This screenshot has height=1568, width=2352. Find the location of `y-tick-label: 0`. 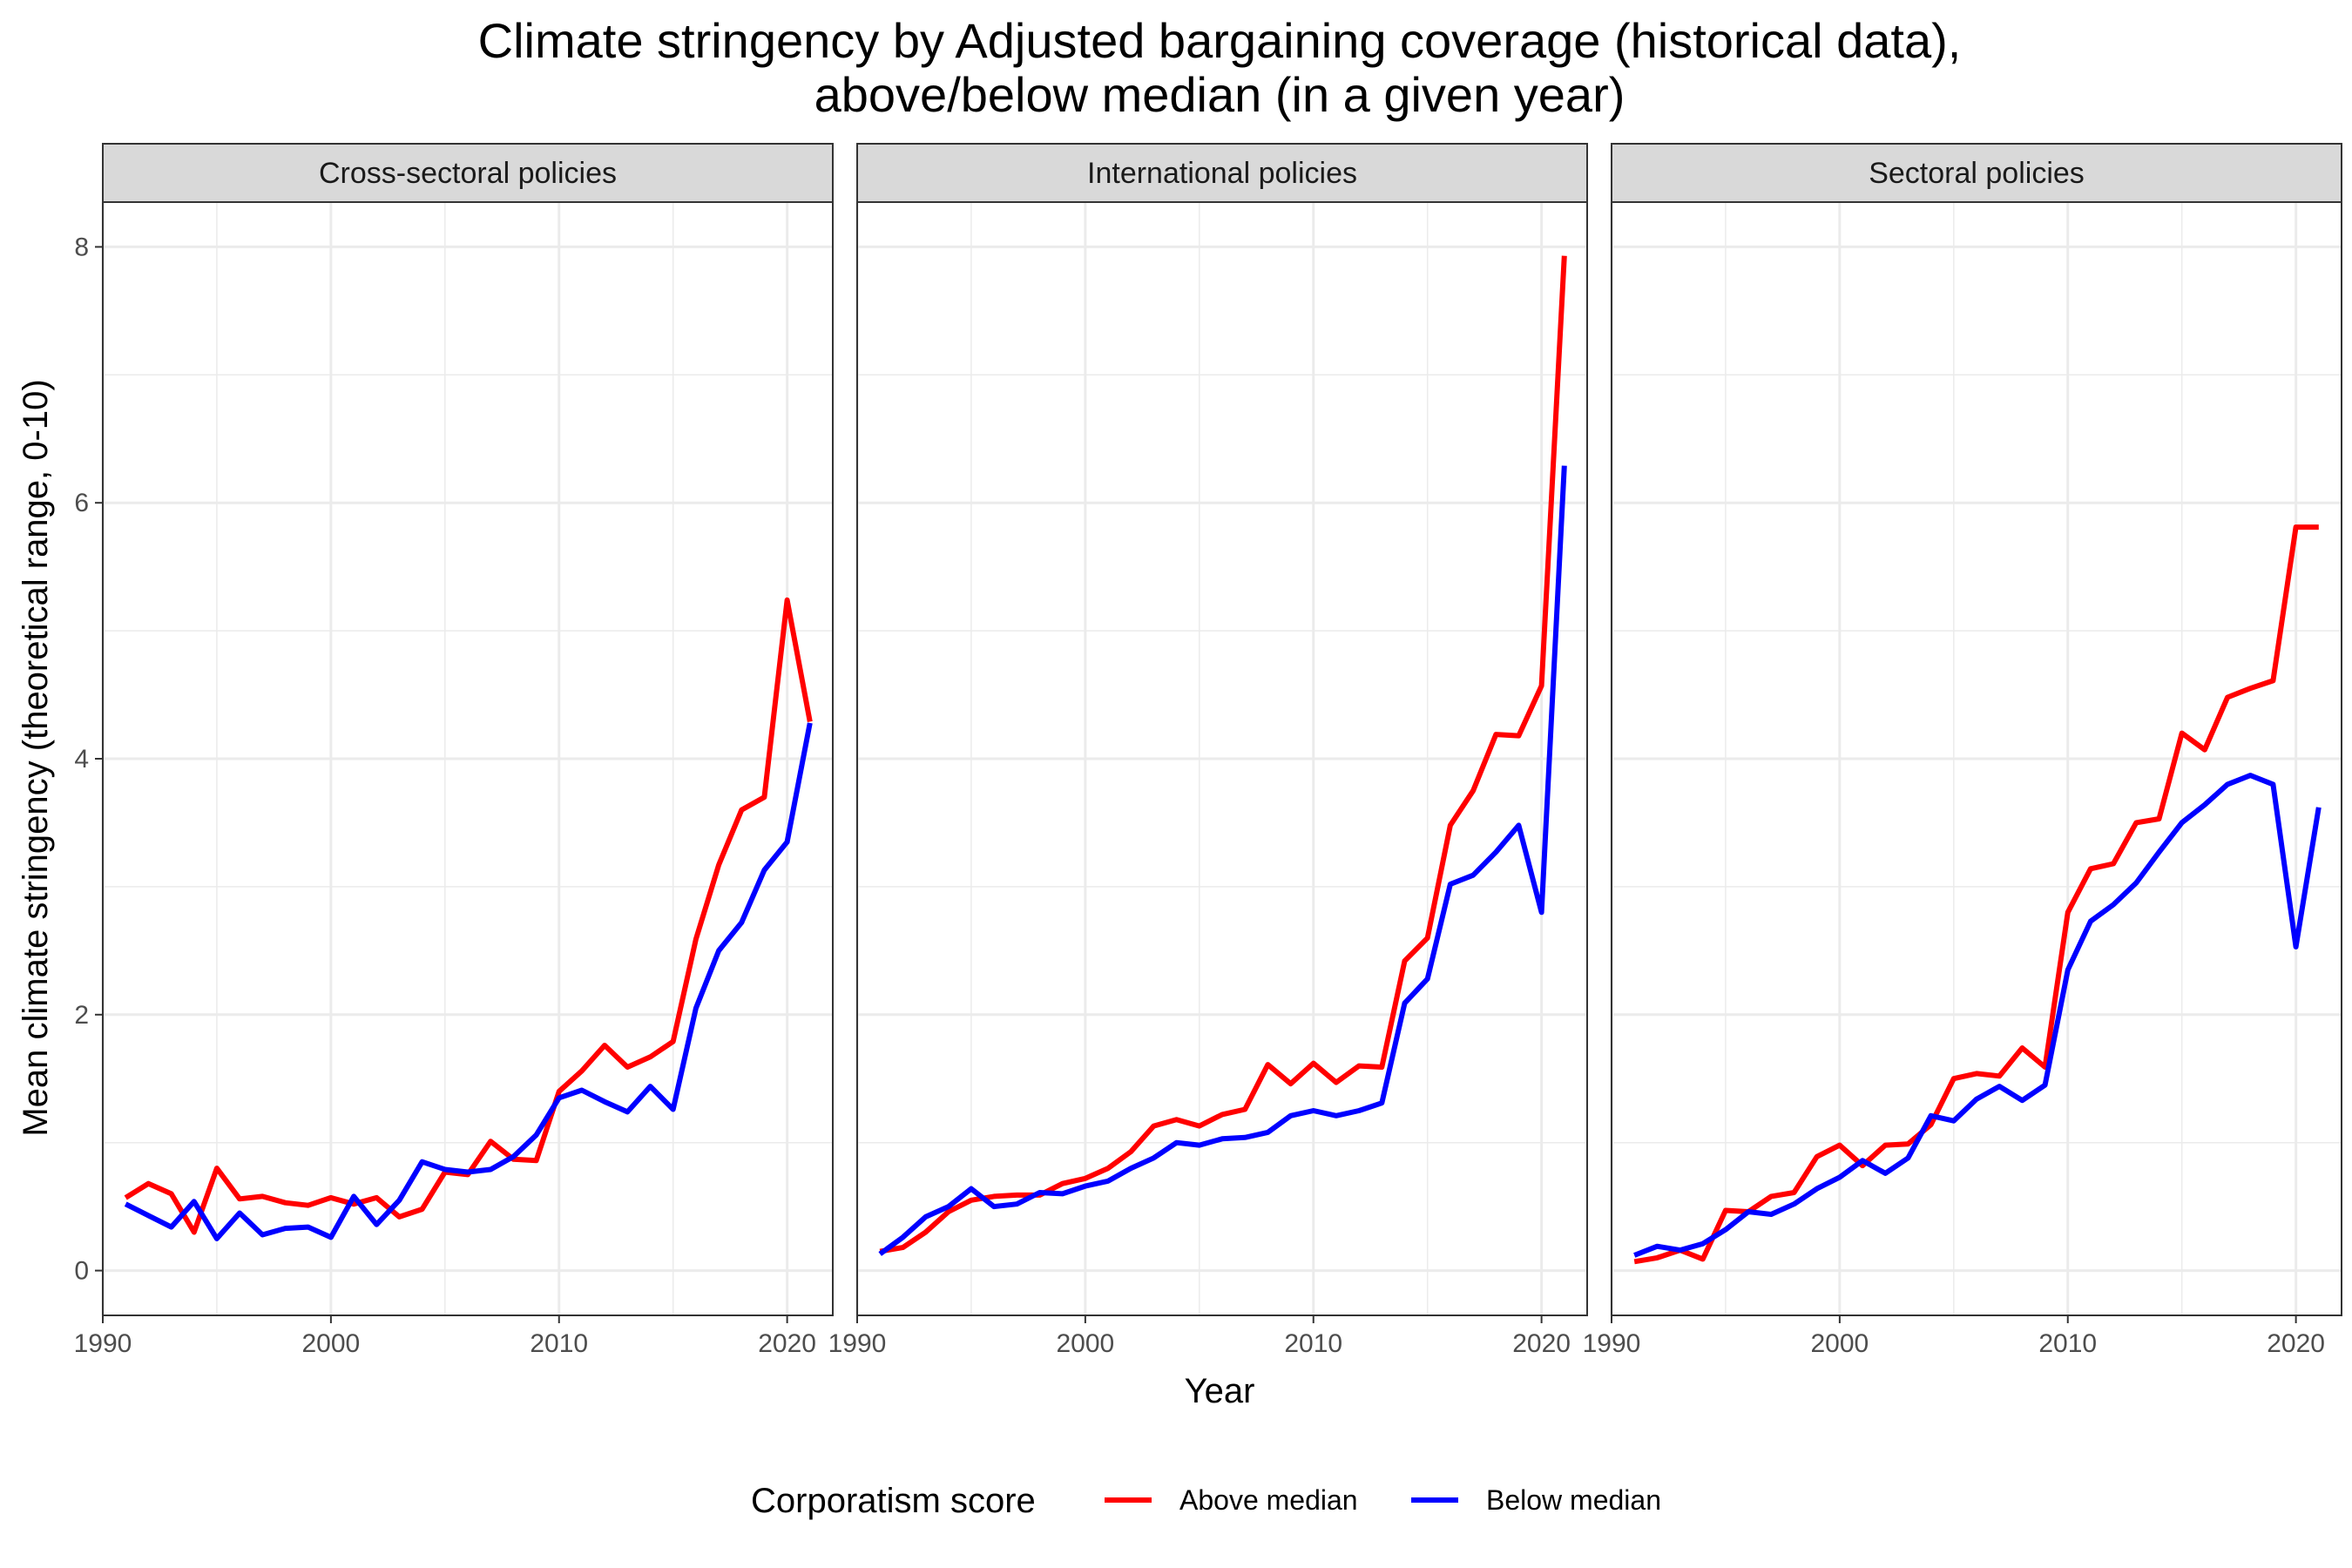

y-tick-label: 0 is located at coordinates (82, 1271).